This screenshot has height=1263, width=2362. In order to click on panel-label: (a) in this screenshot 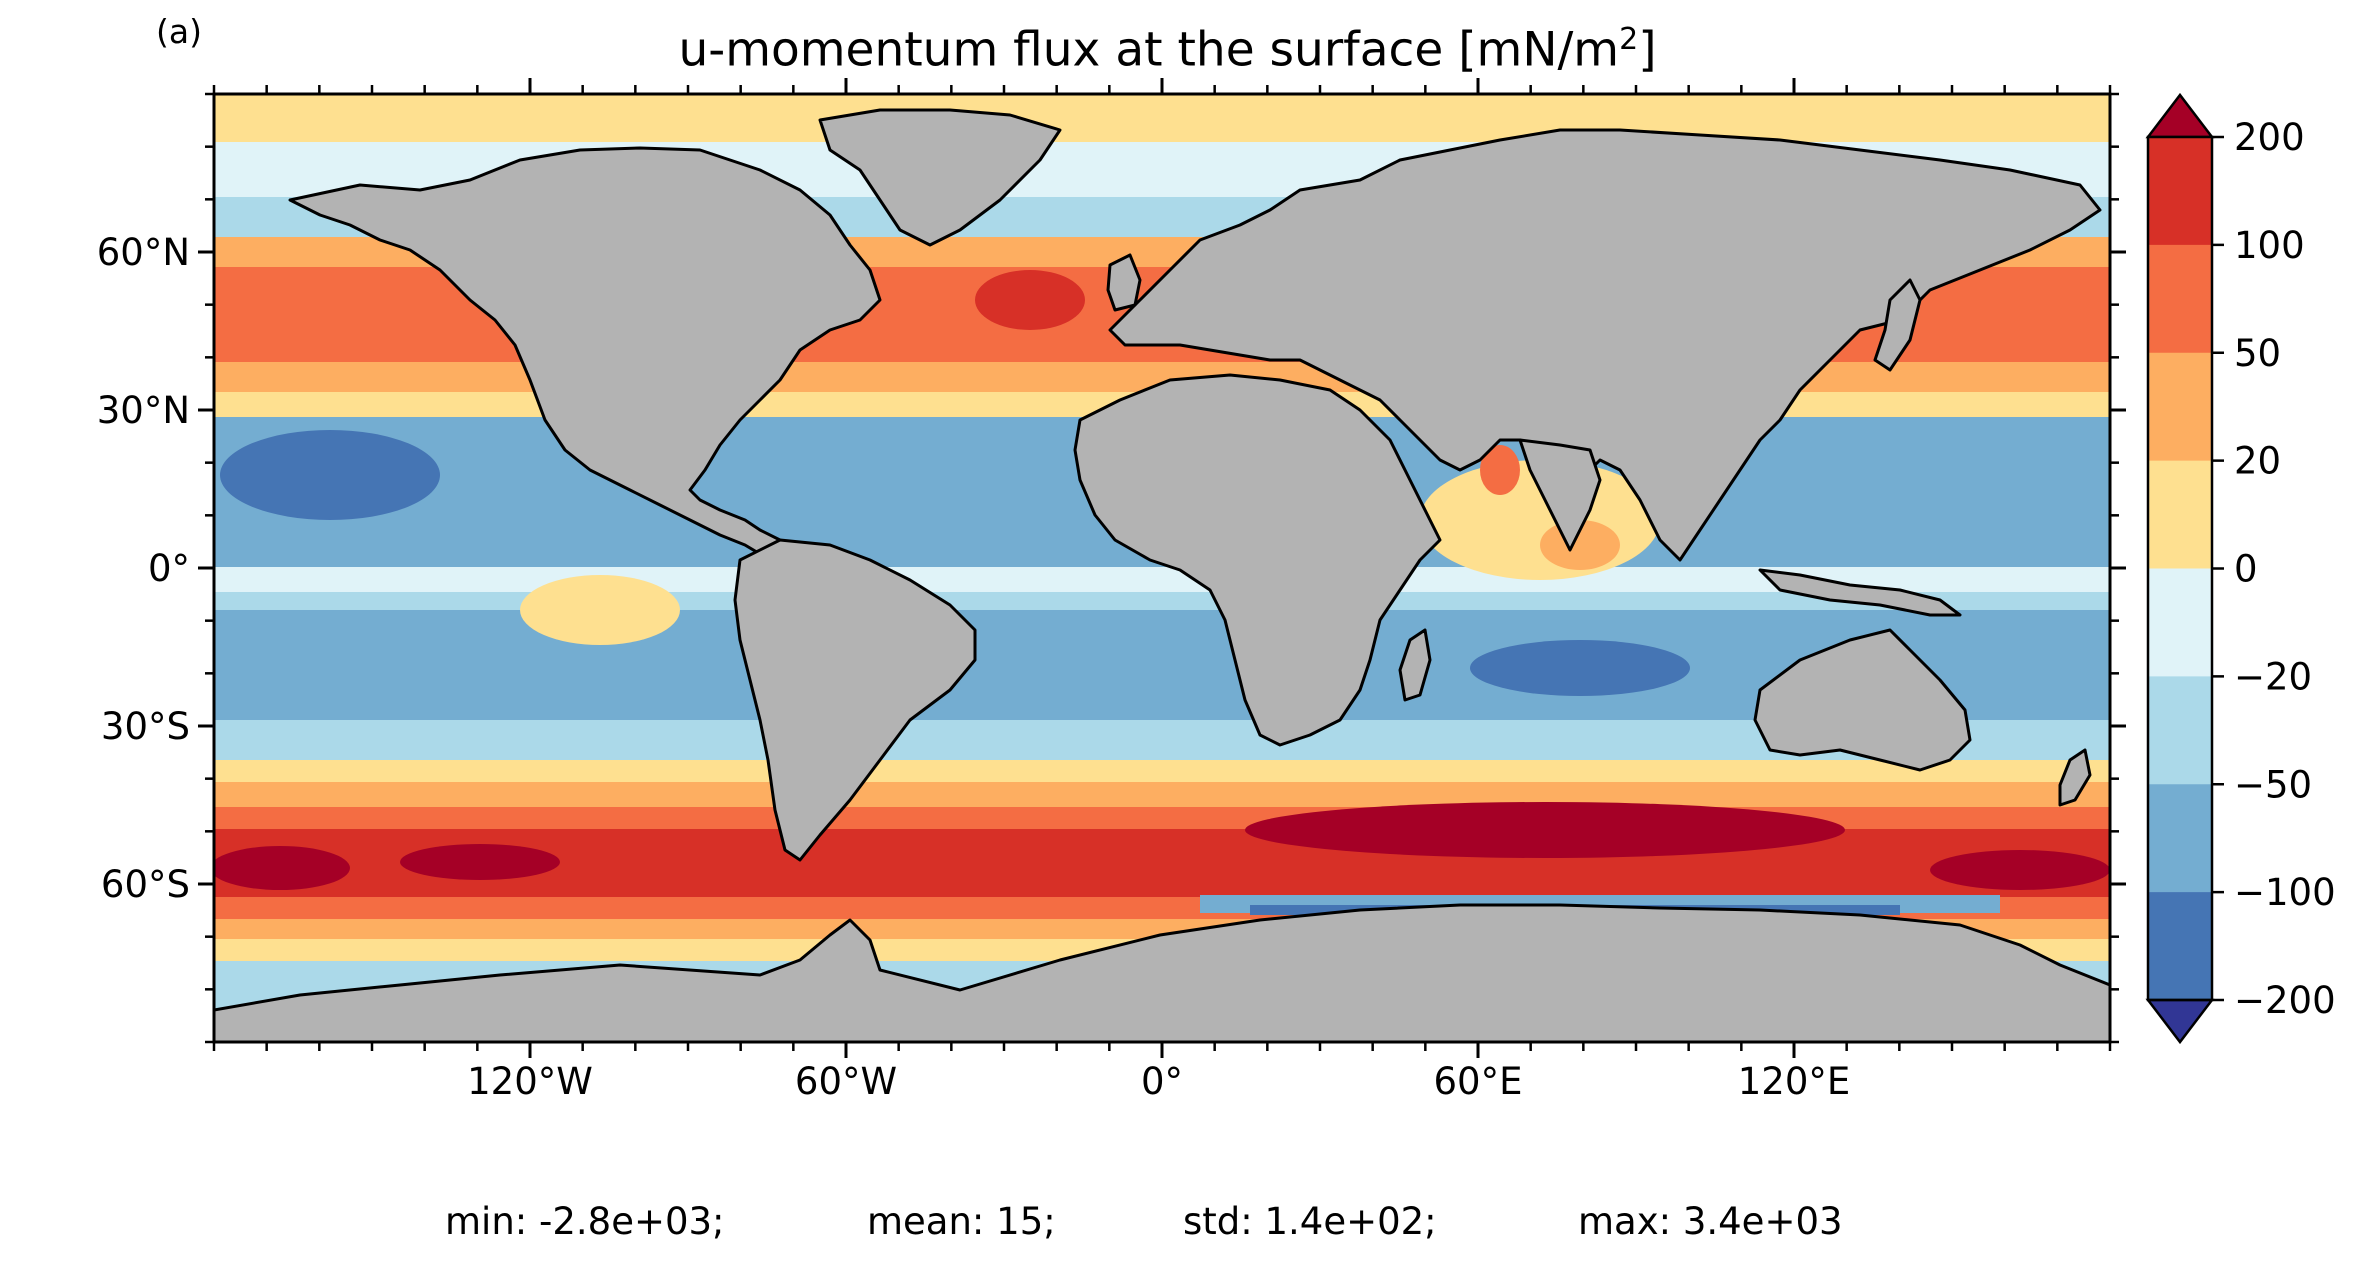, I will do `click(179, 31)`.